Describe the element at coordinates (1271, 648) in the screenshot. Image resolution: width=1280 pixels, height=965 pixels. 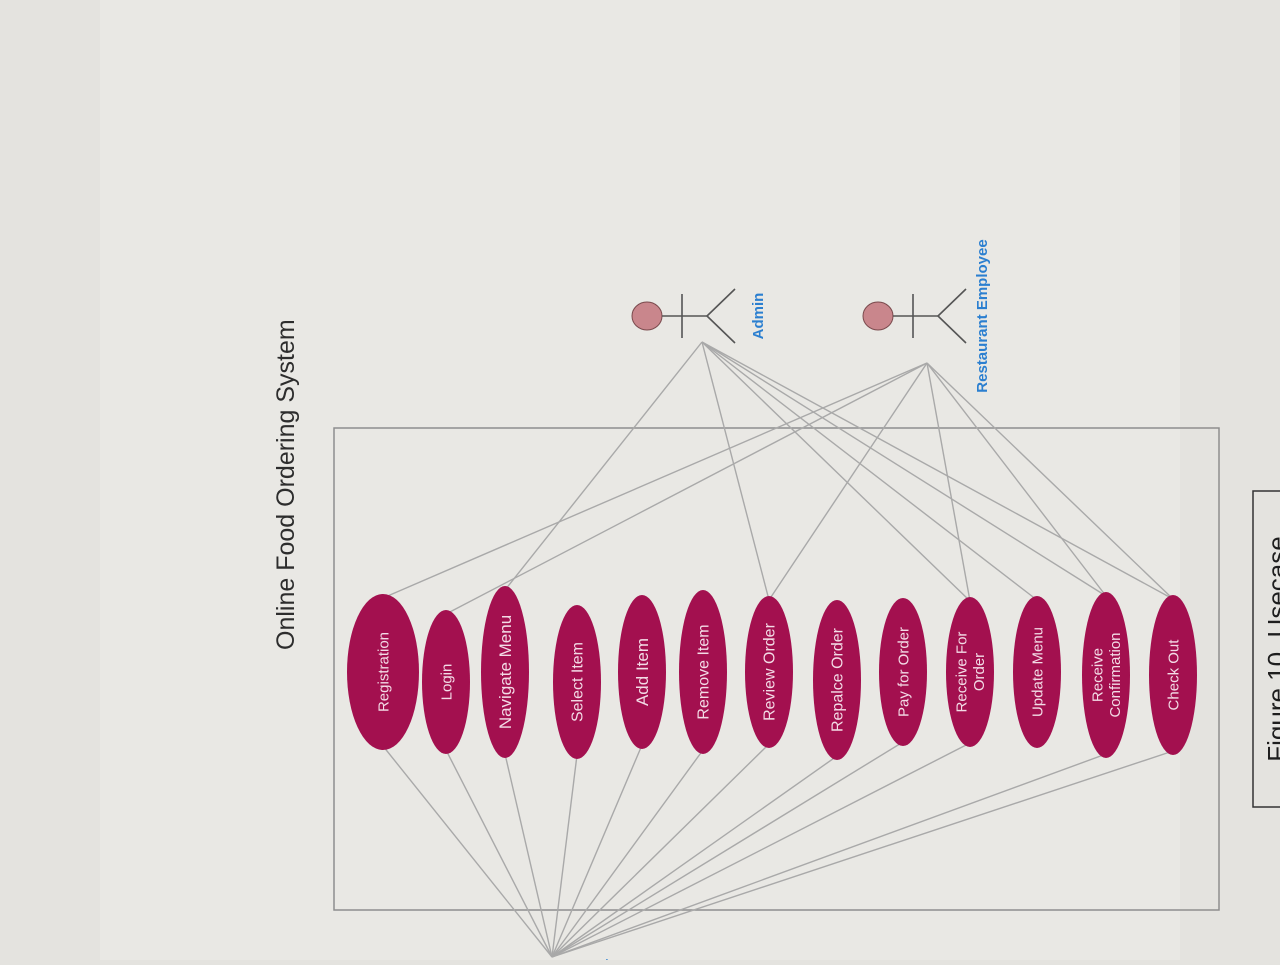
I see `caption-text: Figure 10. Usecase` at that location.